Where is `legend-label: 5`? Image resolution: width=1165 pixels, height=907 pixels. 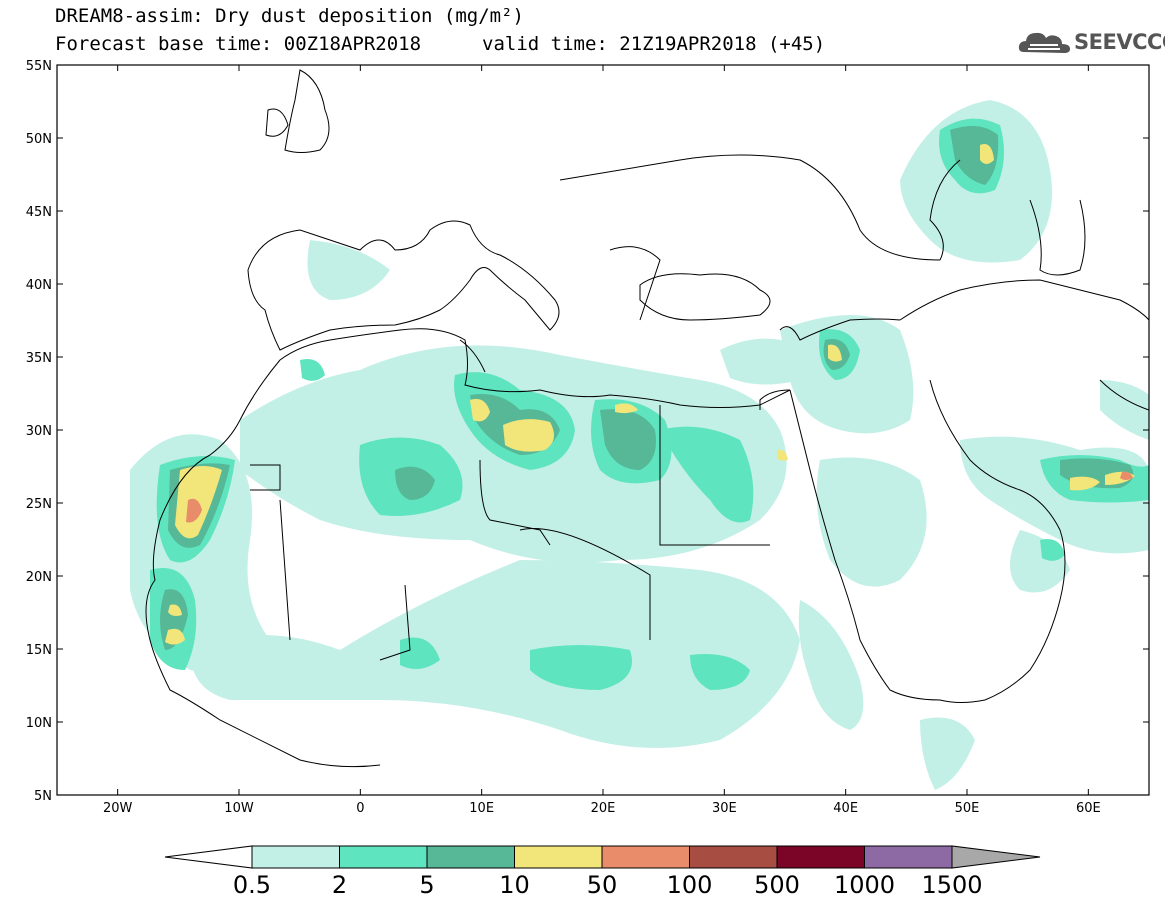 legend-label: 5 is located at coordinates (426, 885).